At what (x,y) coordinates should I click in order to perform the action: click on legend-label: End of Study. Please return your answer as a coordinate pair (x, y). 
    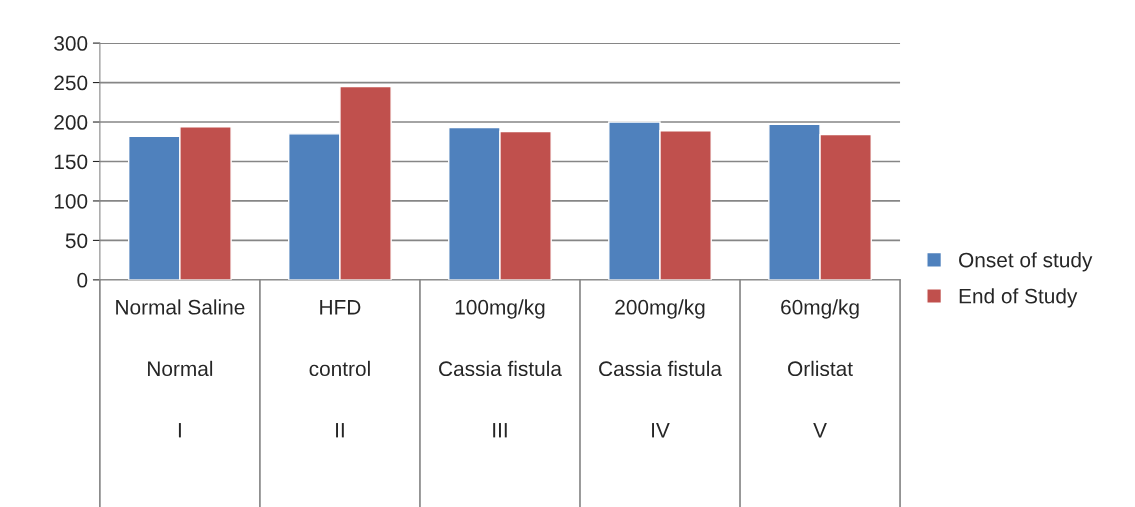
    Looking at the image, I should click on (1018, 298).